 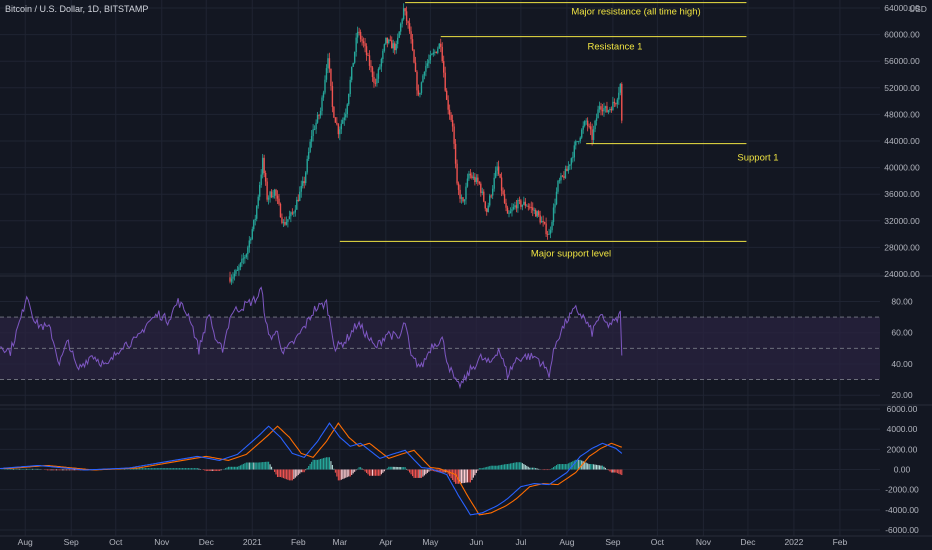 What do you see at coordinates (902, 221) in the screenshot?
I see `price-tick-label: 32000.00` at bounding box center [902, 221].